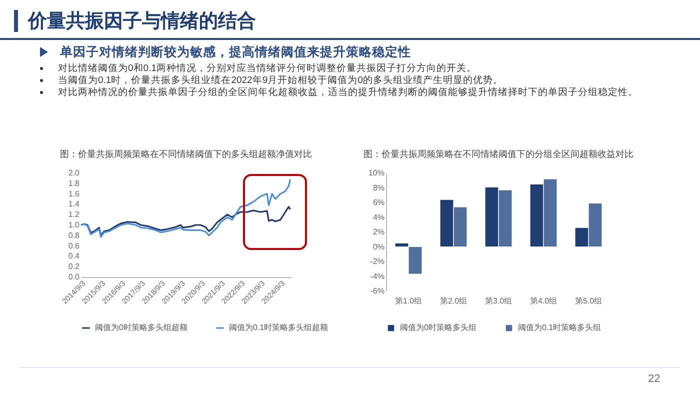  Describe the element at coordinates (278, 327) in the screenshot. I see `legend-label: 阈值为0.1时策略多头组超额` at that location.